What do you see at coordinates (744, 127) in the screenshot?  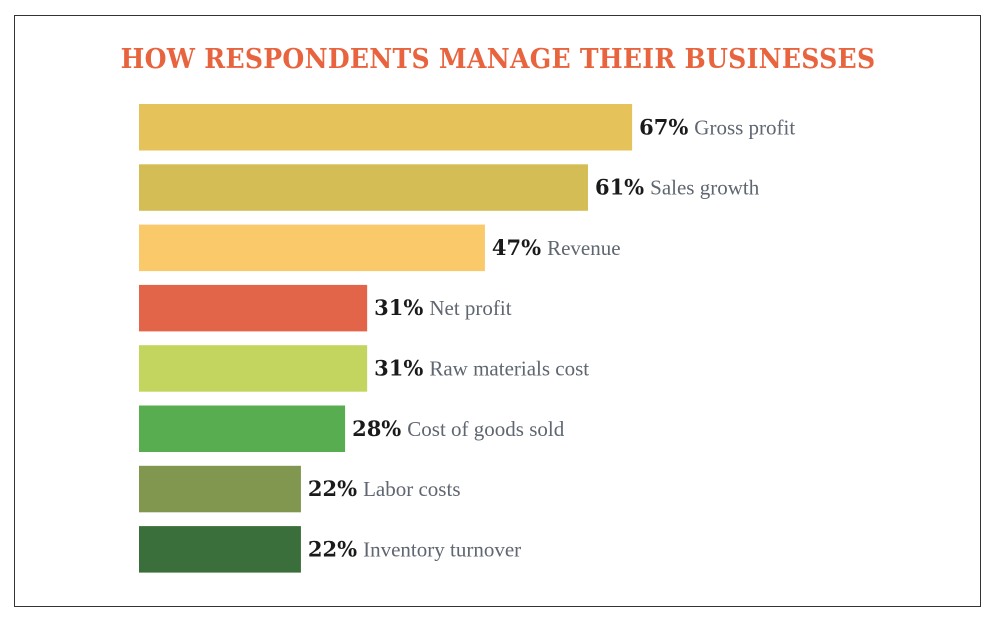 I see `category-label: Gross profit` at bounding box center [744, 127].